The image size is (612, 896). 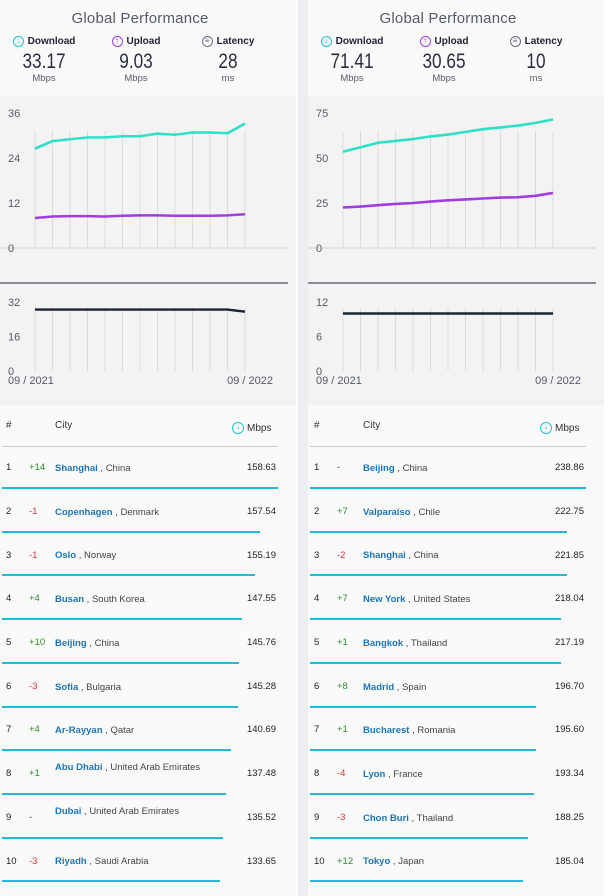 I want to click on metric-unit: ms, so click(x=536, y=78).